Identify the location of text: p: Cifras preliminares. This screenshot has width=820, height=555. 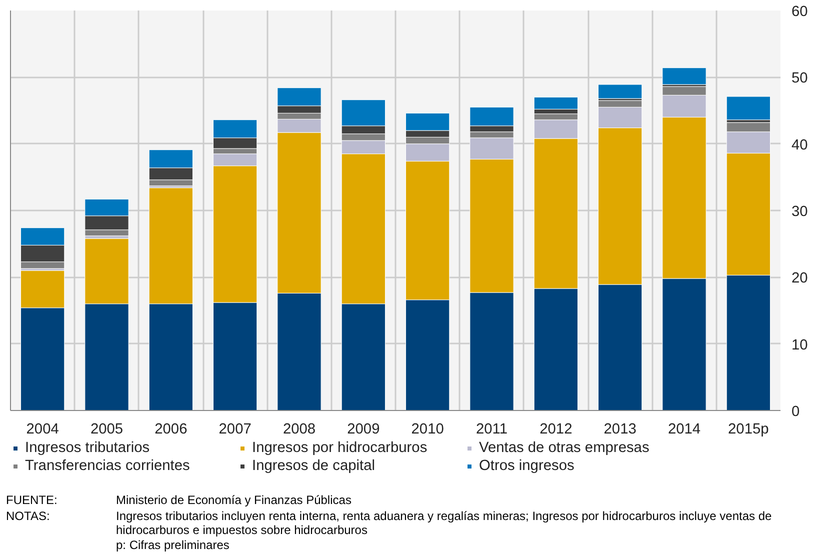
(172, 546).